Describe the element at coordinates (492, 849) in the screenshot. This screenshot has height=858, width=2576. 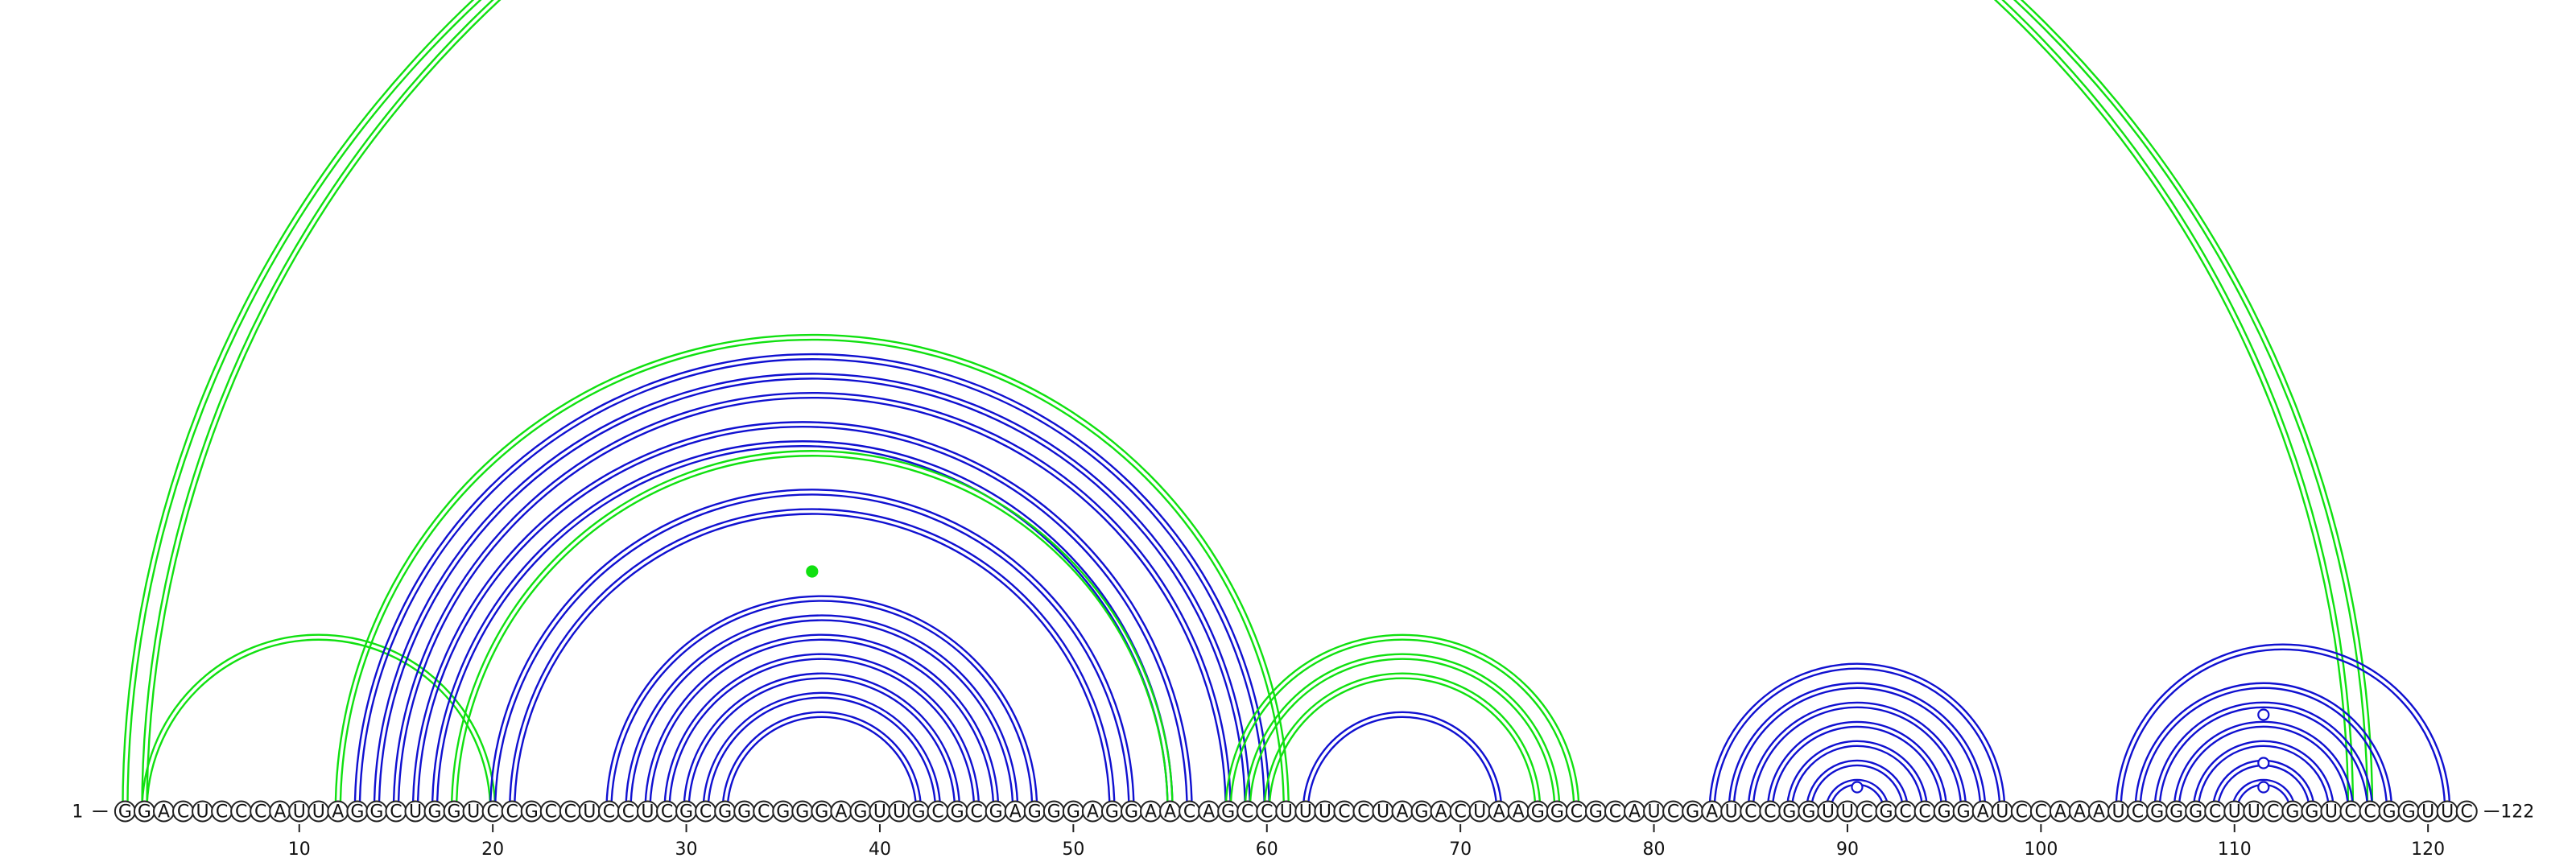
I see `tick-label: 20` at that location.